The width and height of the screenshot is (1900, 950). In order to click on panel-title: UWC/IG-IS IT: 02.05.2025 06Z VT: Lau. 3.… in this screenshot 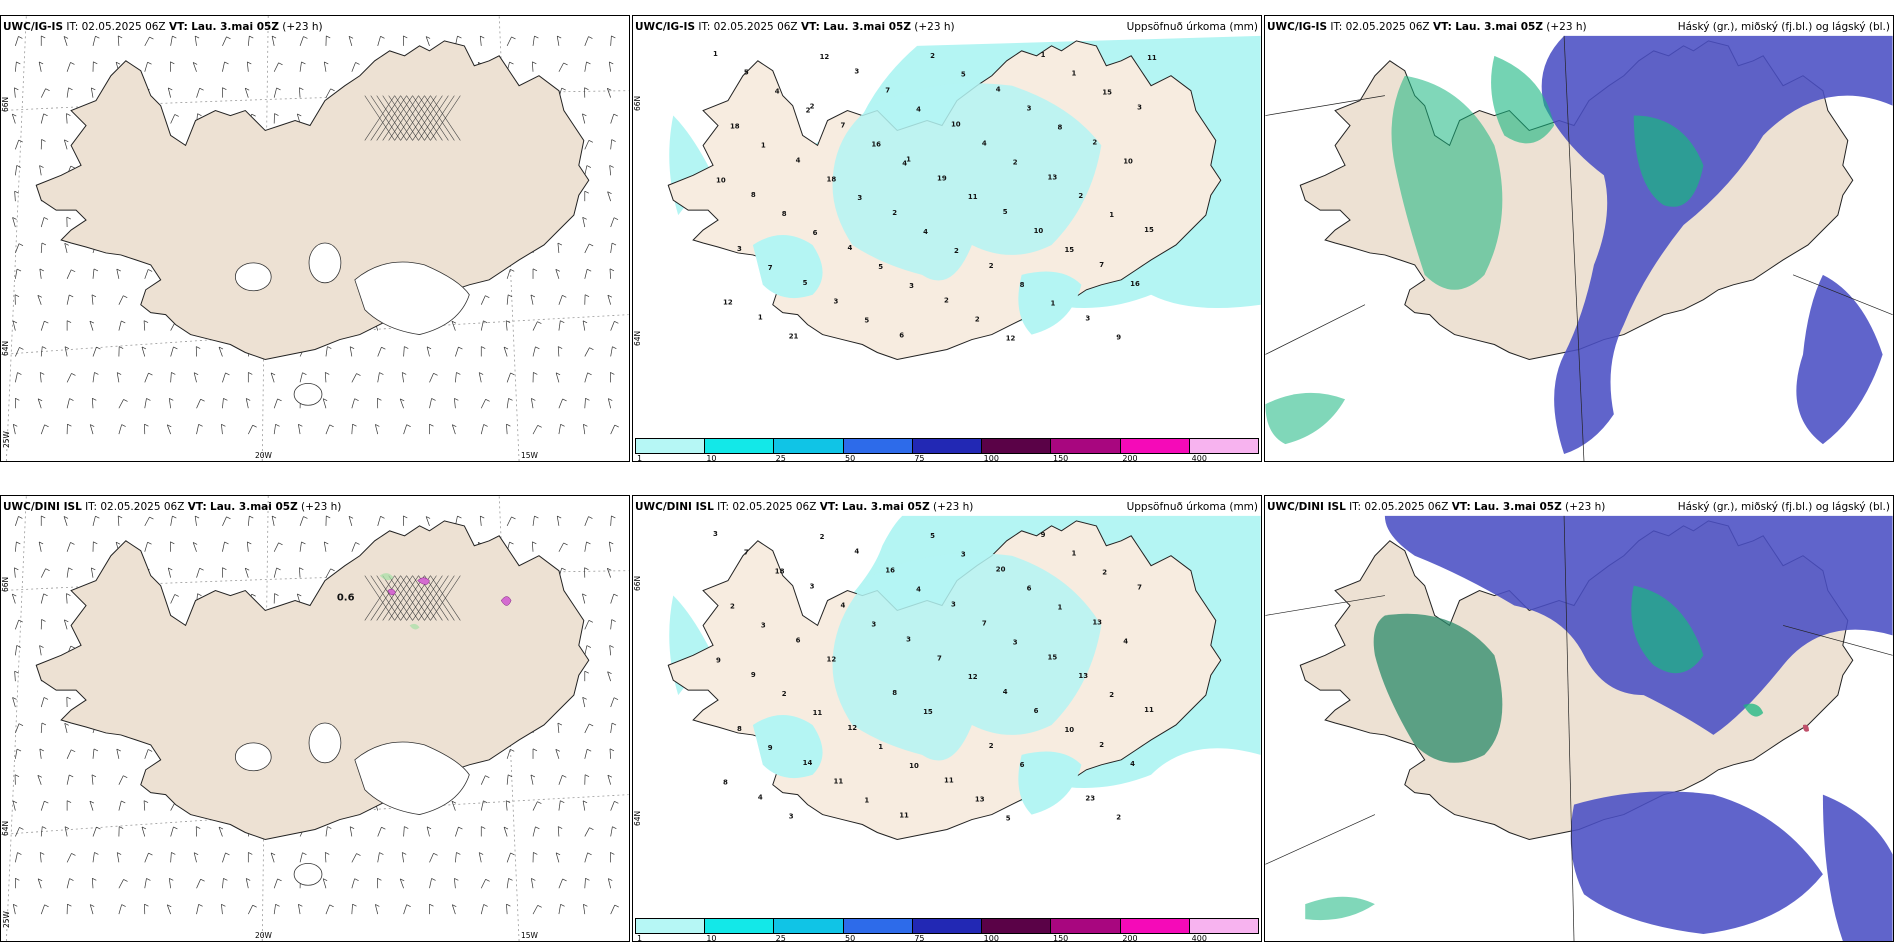, I will do `click(163, 27)`.